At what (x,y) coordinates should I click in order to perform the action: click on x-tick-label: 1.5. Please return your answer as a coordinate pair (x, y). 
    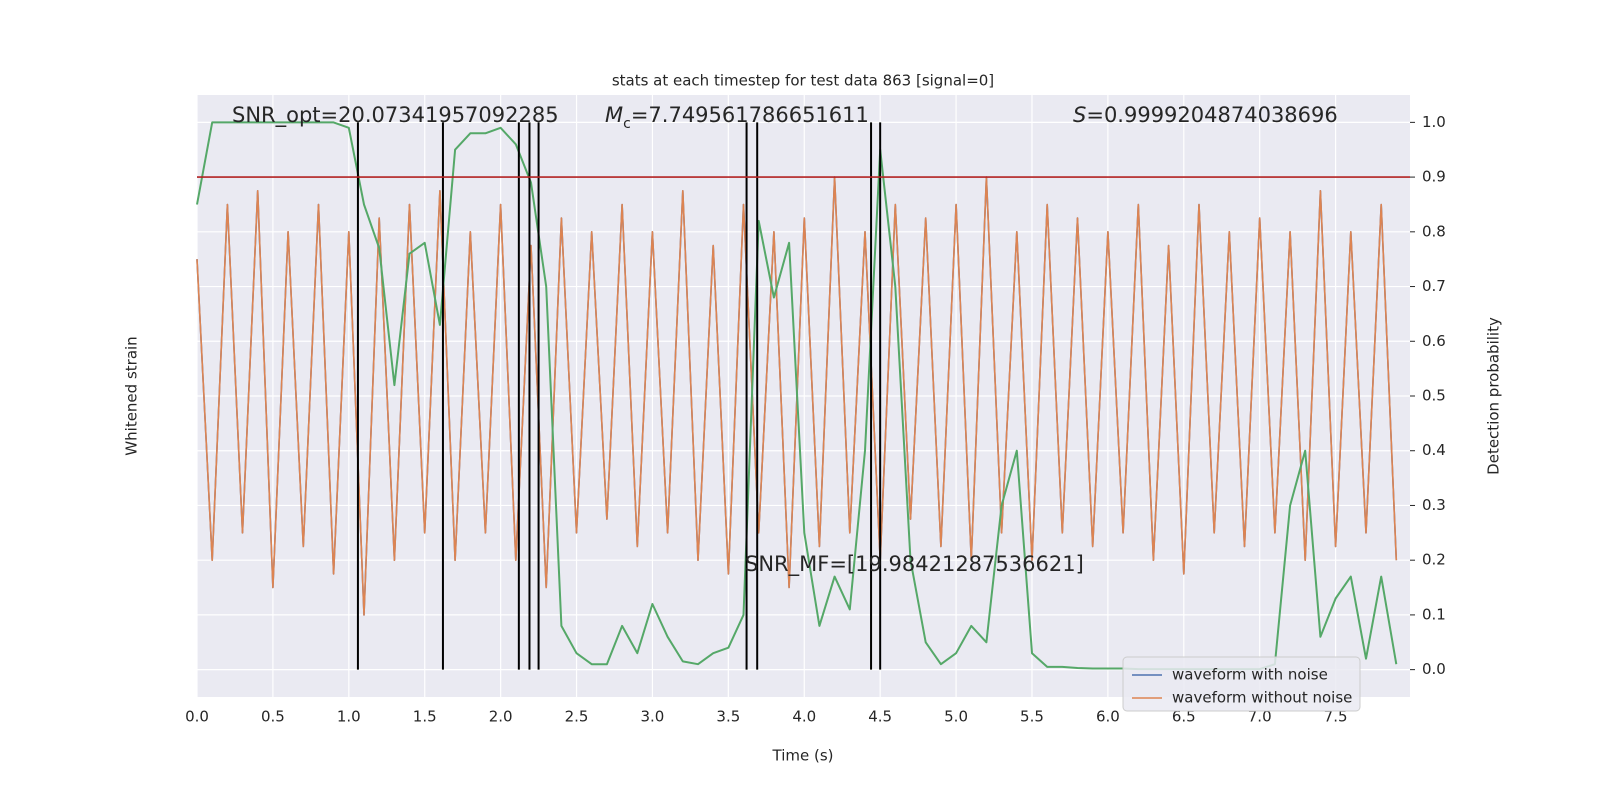
    Looking at the image, I should click on (425, 717).